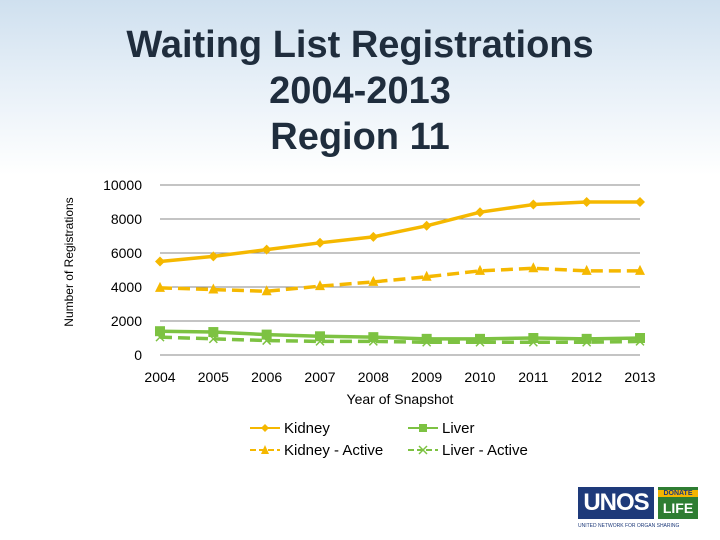 Image resolution: width=720 pixels, height=540 pixels. What do you see at coordinates (126, 287) in the screenshot?
I see `y-tick-label-4000: 4000` at bounding box center [126, 287].